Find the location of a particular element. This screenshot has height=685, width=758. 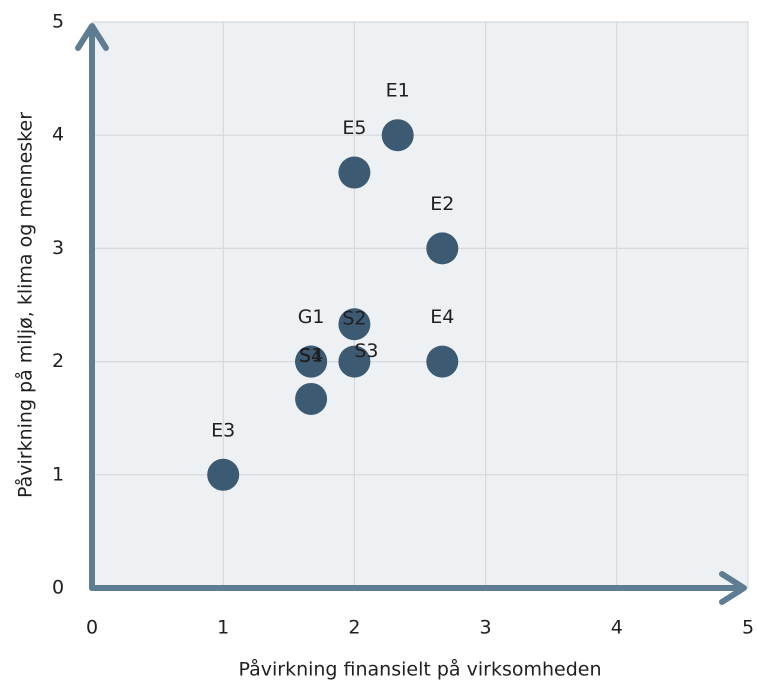

point-label: E1 is located at coordinates (398, 91).